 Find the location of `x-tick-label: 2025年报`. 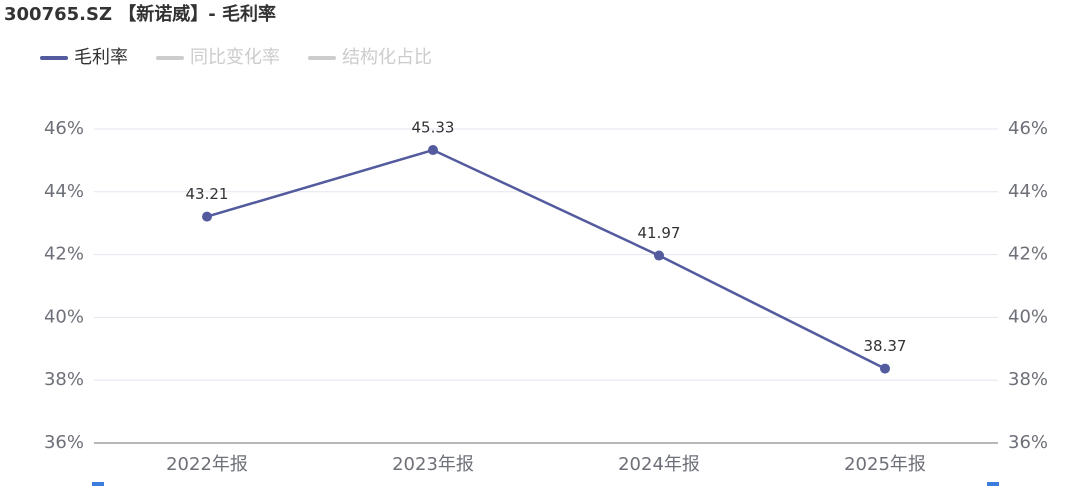

x-tick-label: 2025年报 is located at coordinates (885, 464).